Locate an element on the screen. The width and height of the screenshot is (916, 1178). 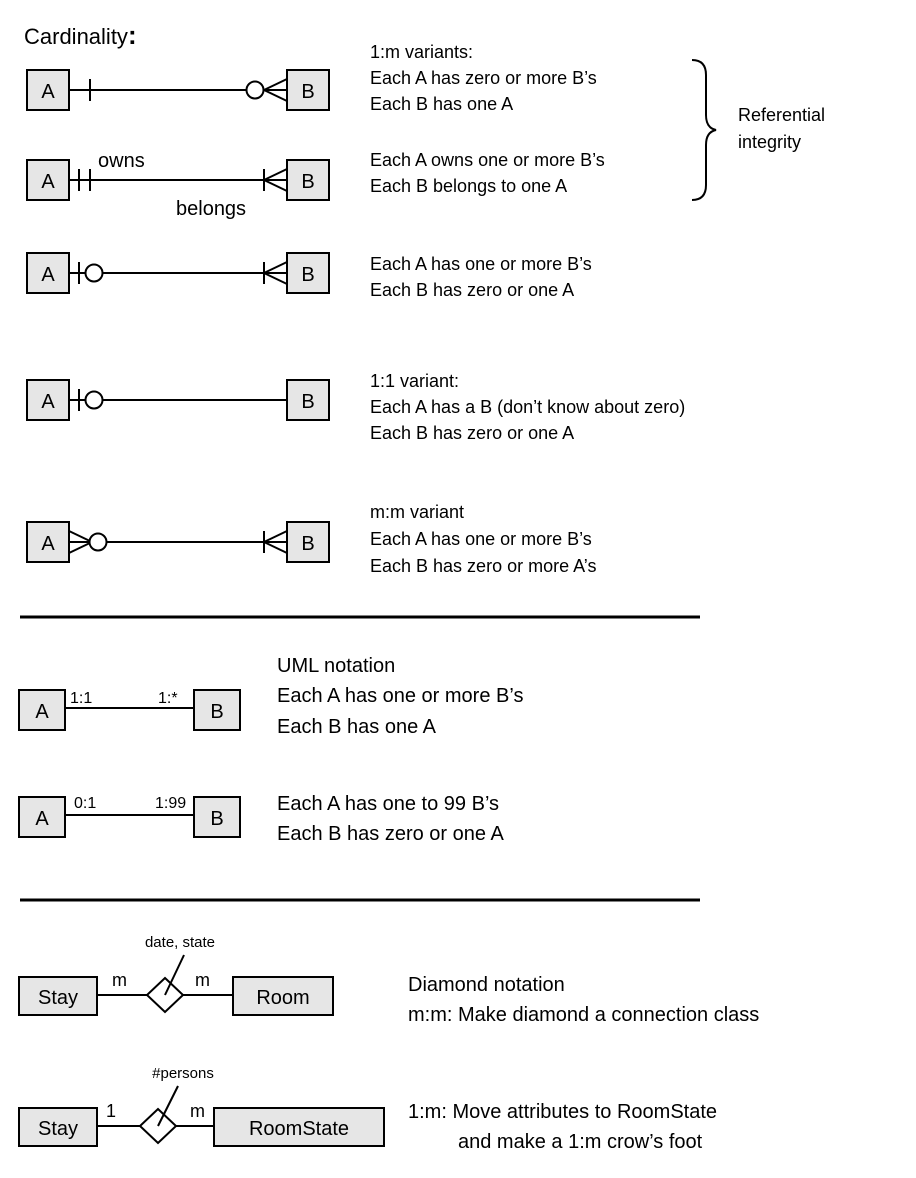
role-label-belongs: belongs is located at coordinates (211, 209).